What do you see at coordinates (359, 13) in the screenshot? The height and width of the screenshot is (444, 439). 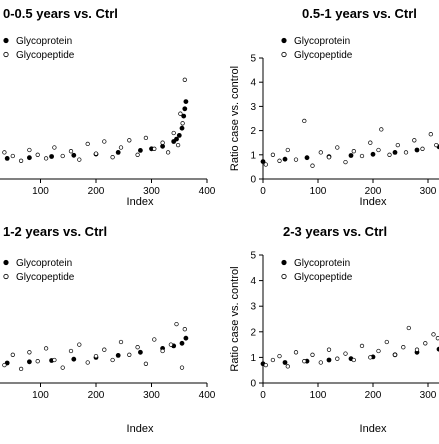 I see `chart-title: 0.5-1 years vs. Ctrl` at bounding box center [359, 13].